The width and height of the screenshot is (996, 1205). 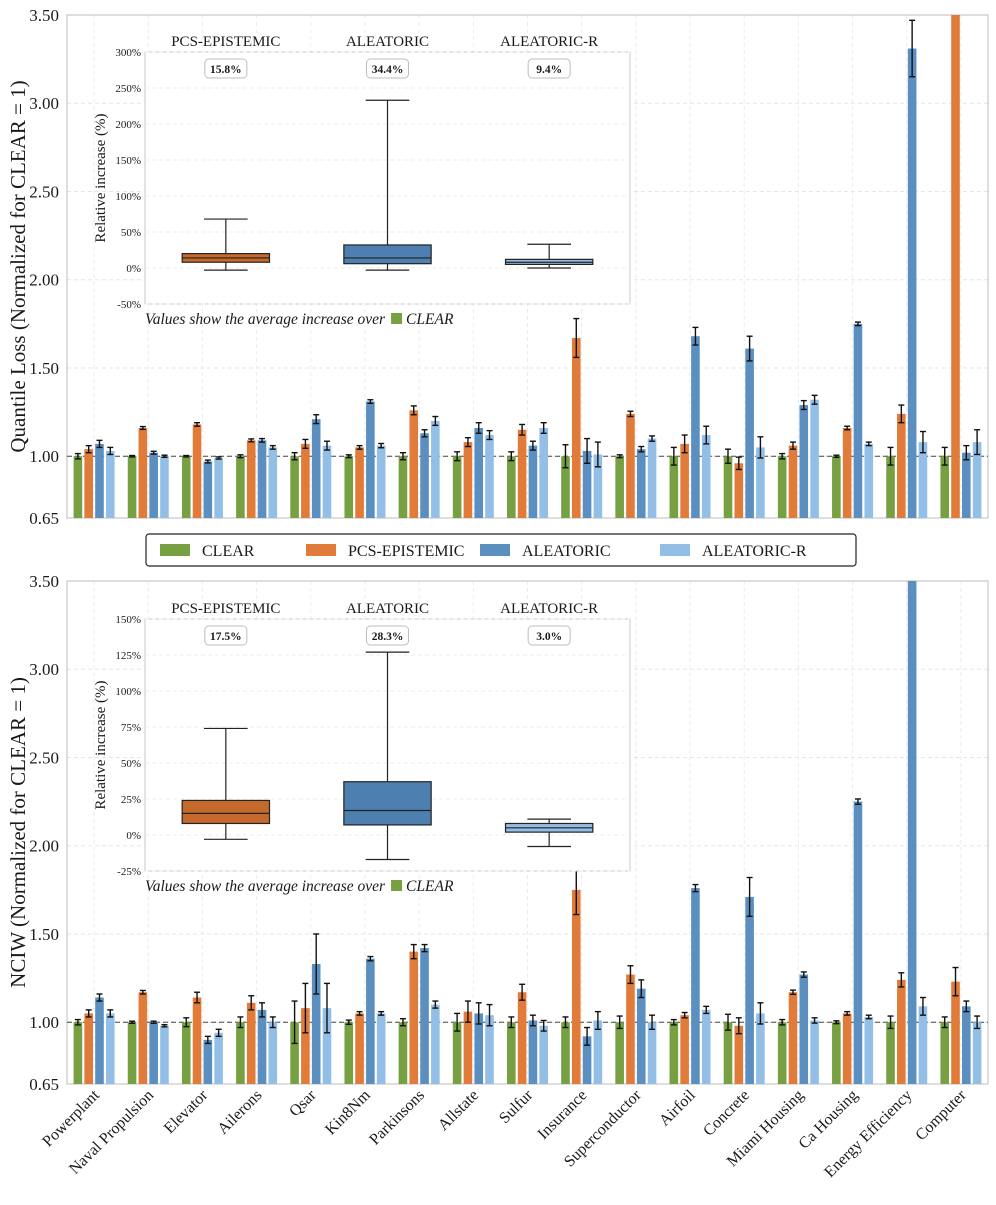 What do you see at coordinates (131, 800) in the screenshot?
I see `inset-y-tick-label: 25%` at bounding box center [131, 800].